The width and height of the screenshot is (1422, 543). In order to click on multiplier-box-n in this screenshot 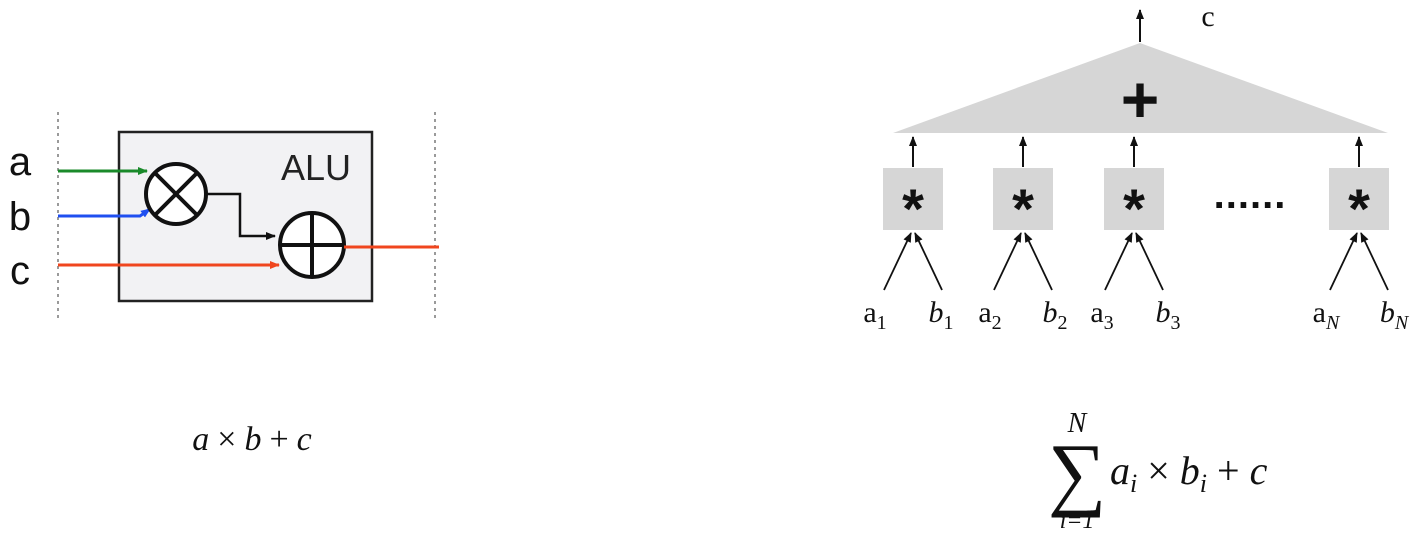, I will do `click(1359, 199)`.